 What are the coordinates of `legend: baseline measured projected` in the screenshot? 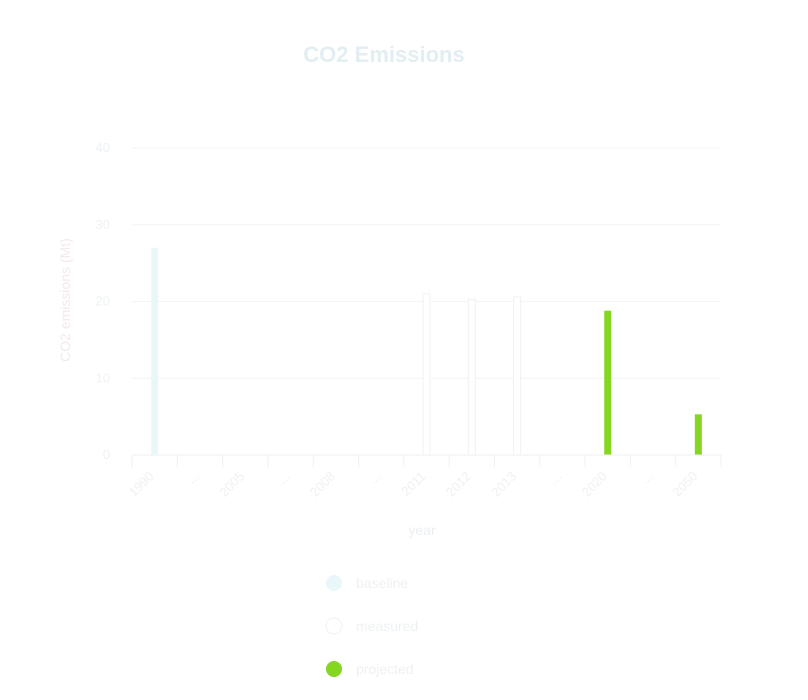 It's located at (371, 626).